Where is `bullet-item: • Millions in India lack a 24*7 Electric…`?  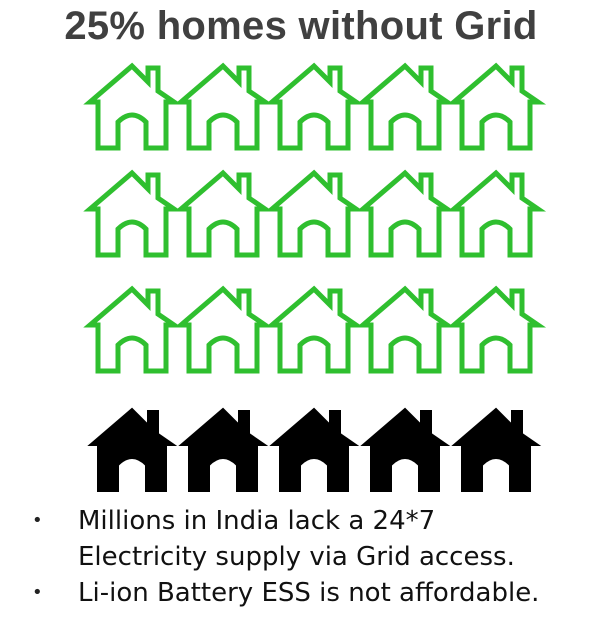 bullet-item: • Millions in India lack a 24*7 Electric… is located at coordinates (313, 539).